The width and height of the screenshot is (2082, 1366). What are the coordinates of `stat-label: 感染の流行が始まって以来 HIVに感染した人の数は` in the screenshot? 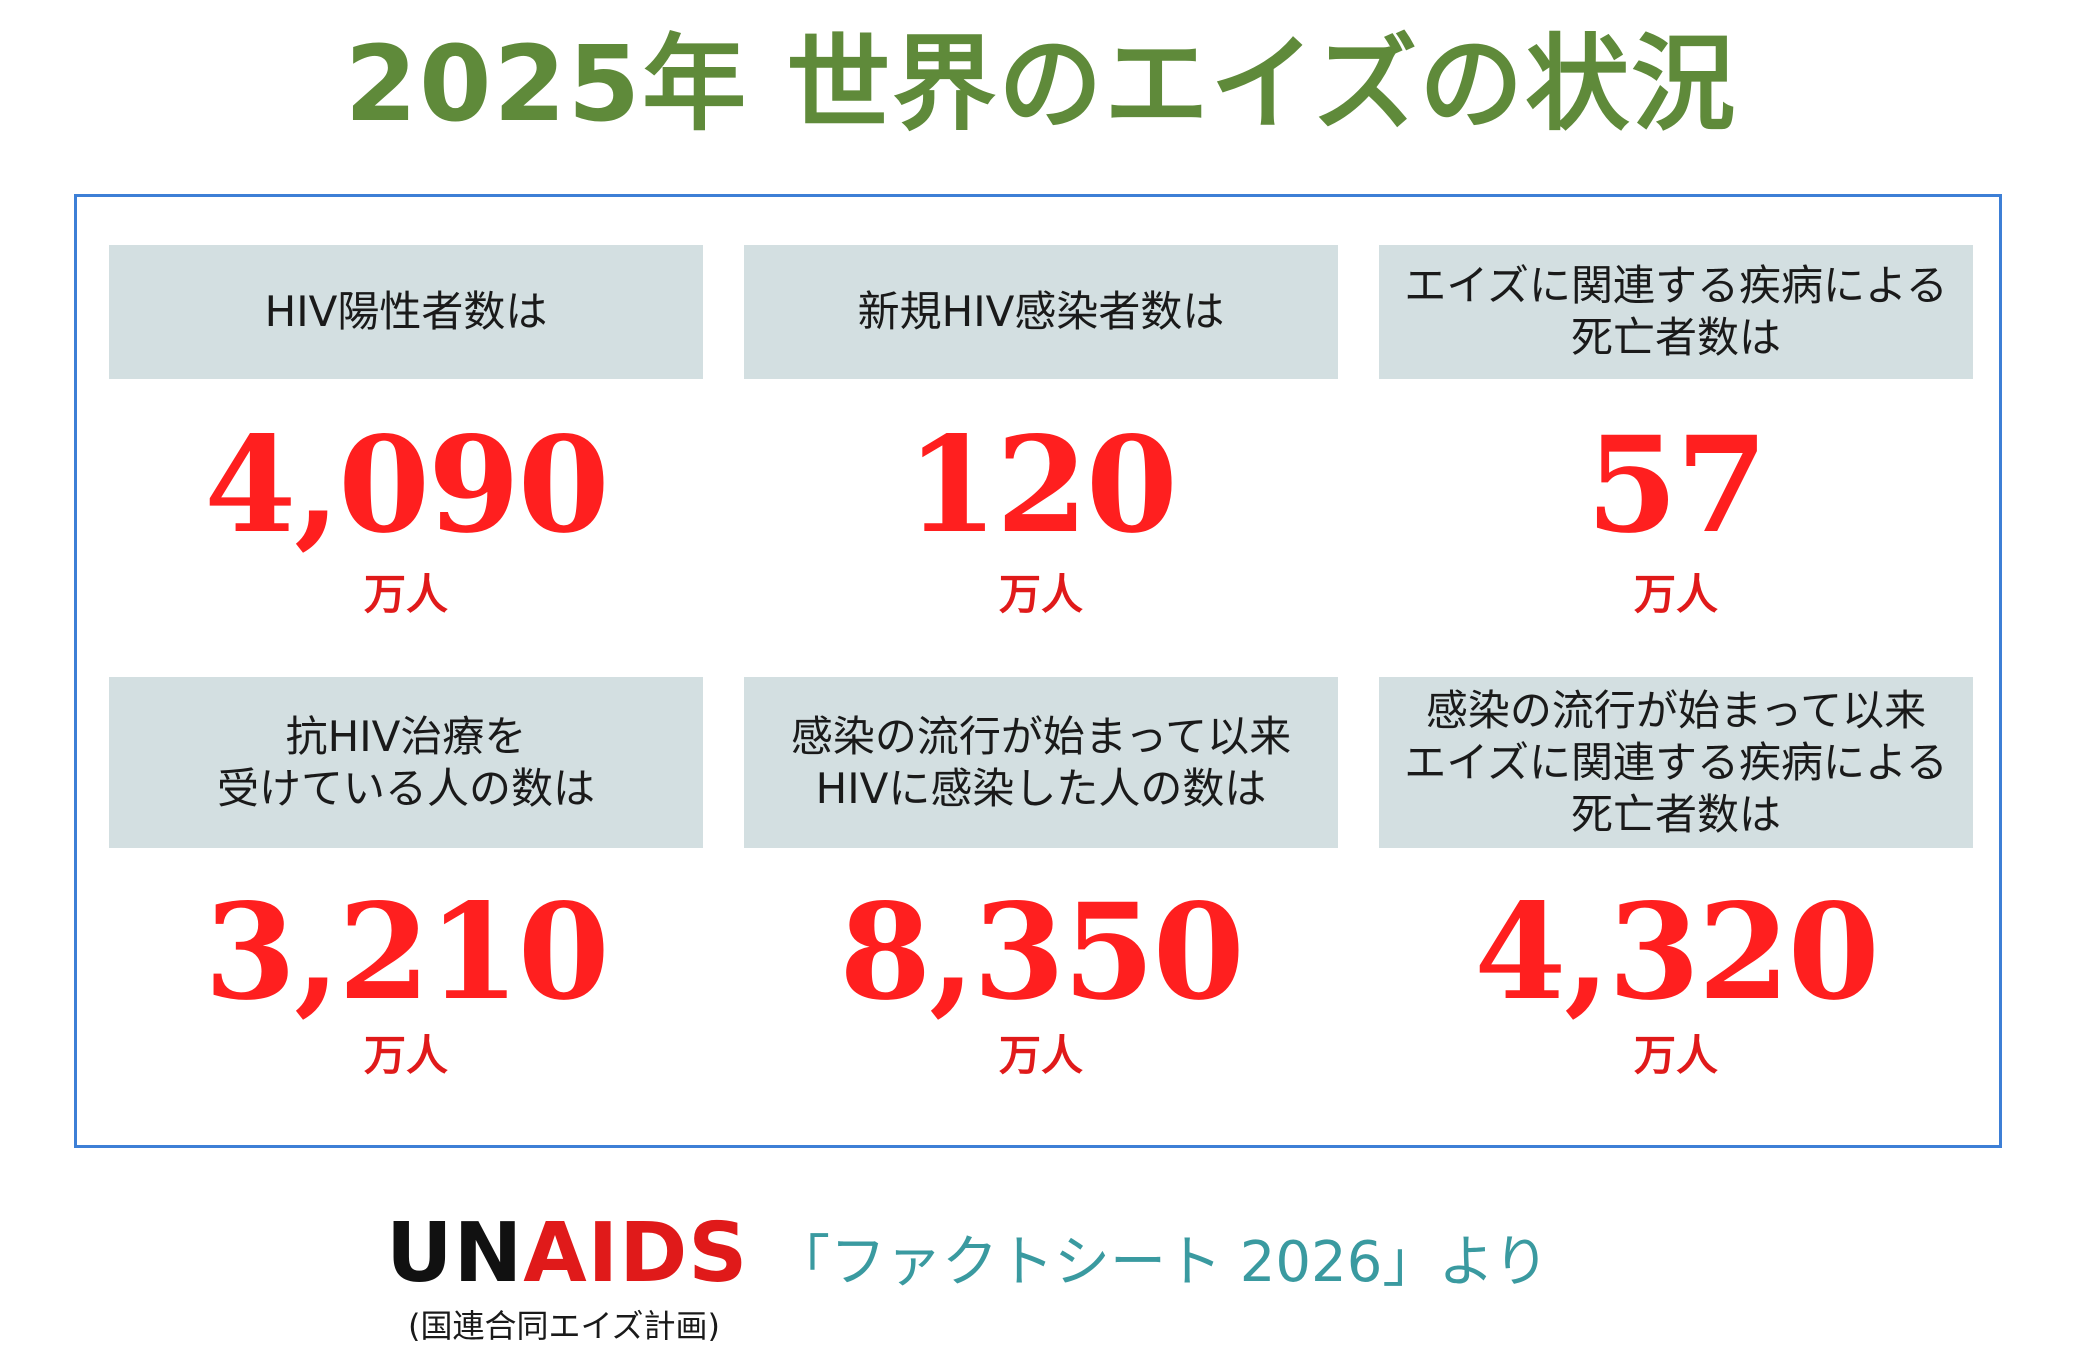 It's located at (1041, 762).